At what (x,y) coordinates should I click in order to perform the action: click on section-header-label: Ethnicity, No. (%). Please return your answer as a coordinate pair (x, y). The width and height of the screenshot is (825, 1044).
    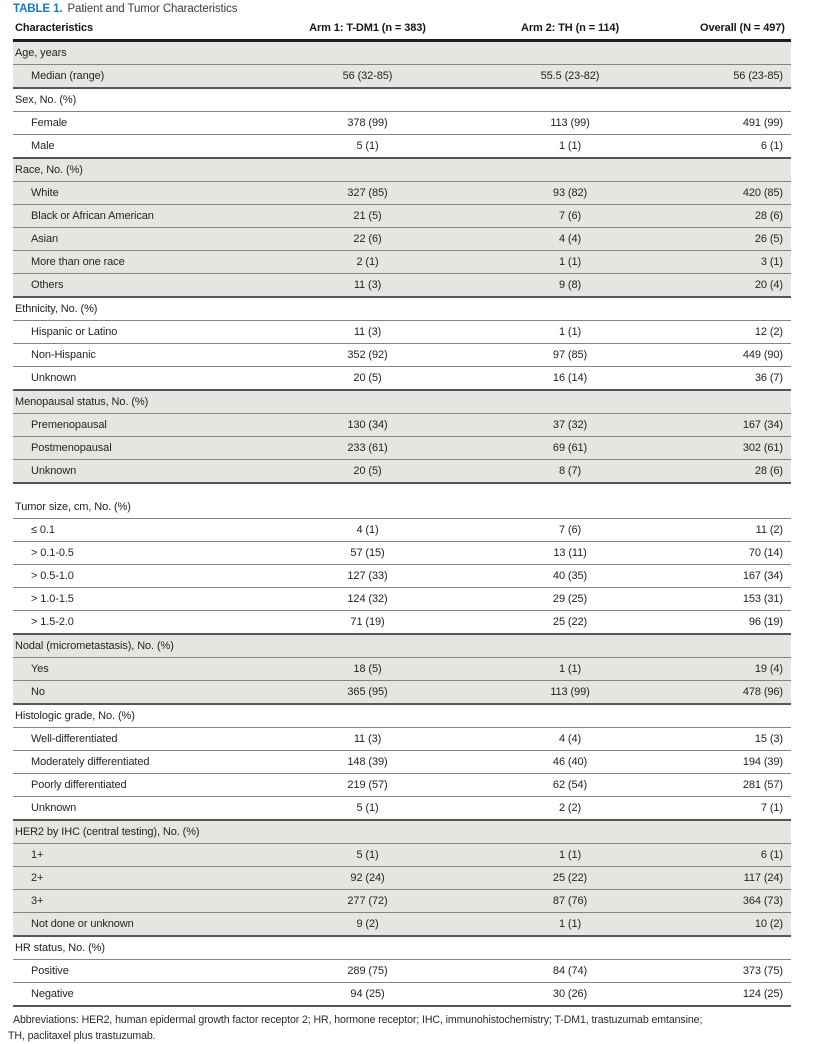
    Looking at the image, I should click on (402, 309).